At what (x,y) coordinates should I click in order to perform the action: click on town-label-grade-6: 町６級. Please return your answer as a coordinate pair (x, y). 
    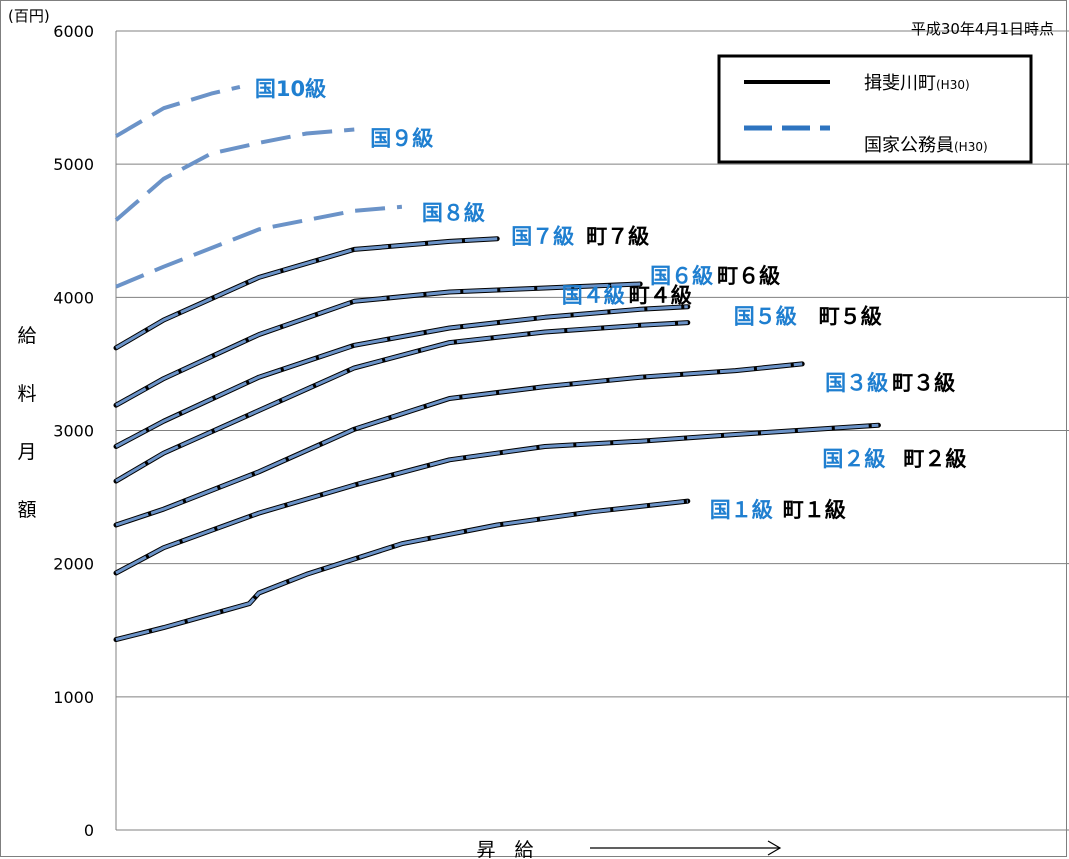
    Looking at the image, I should click on (748, 276).